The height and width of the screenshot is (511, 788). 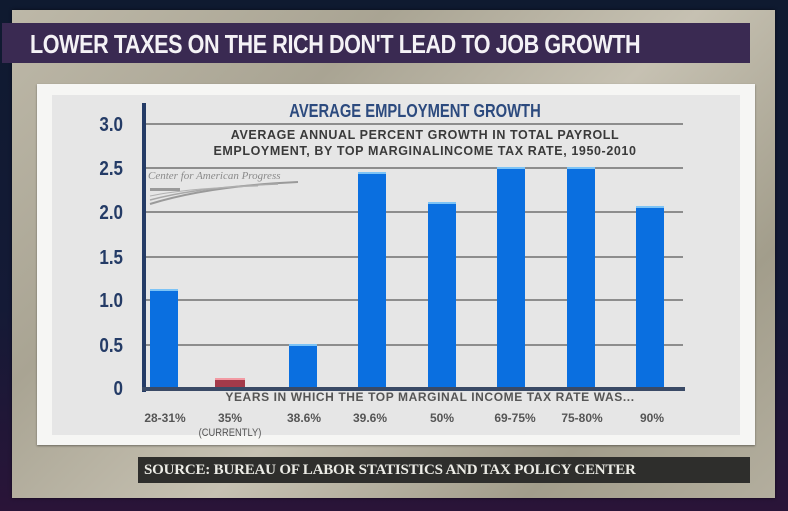 What do you see at coordinates (515, 418) in the screenshot?
I see `x-label-69-75: 69-75%` at bounding box center [515, 418].